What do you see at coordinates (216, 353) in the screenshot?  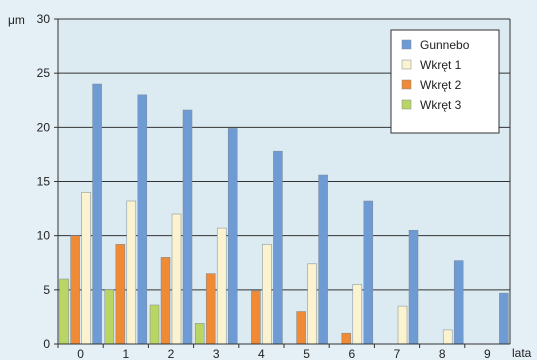 I see `x-tick-label: 3` at bounding box center [216, 353].